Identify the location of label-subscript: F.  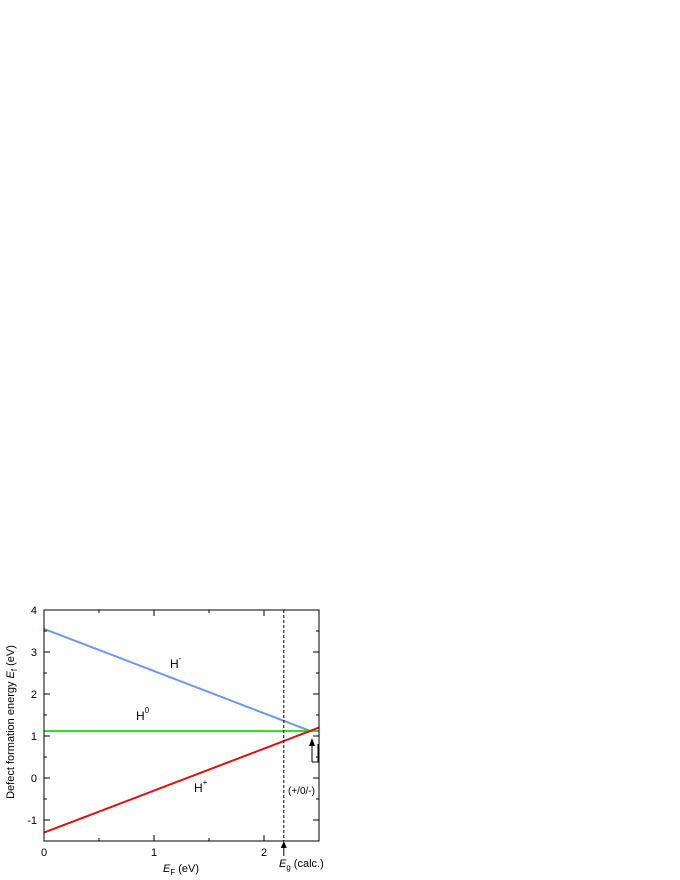
(172, 872).